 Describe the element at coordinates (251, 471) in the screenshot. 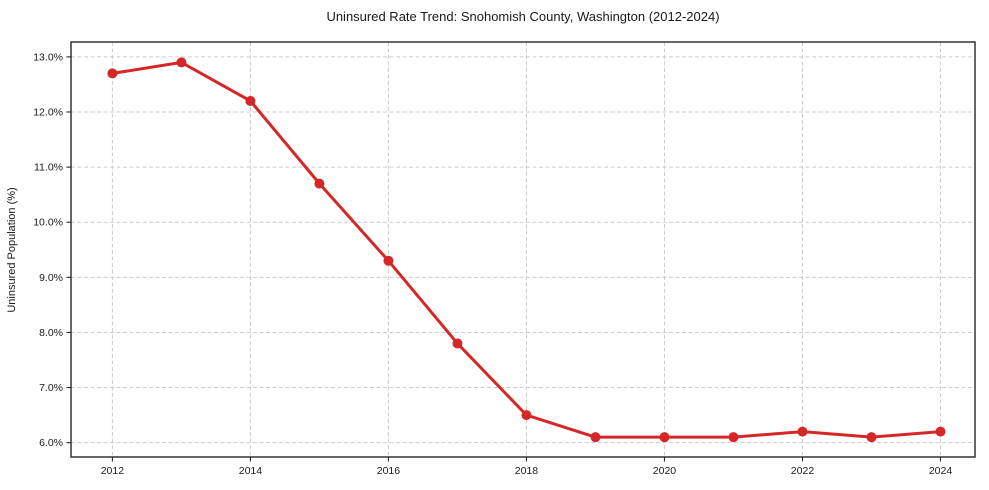

I see `x-tick-label: 2014` at that location.